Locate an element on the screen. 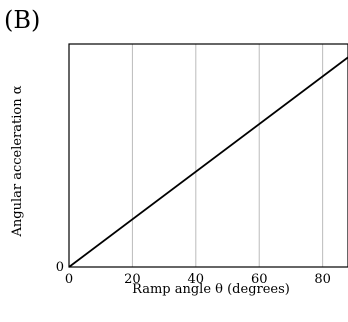 The height and width of the screenshot is (322, 348). y-tick-label-0: 0 is located at coordinates (60, 267).